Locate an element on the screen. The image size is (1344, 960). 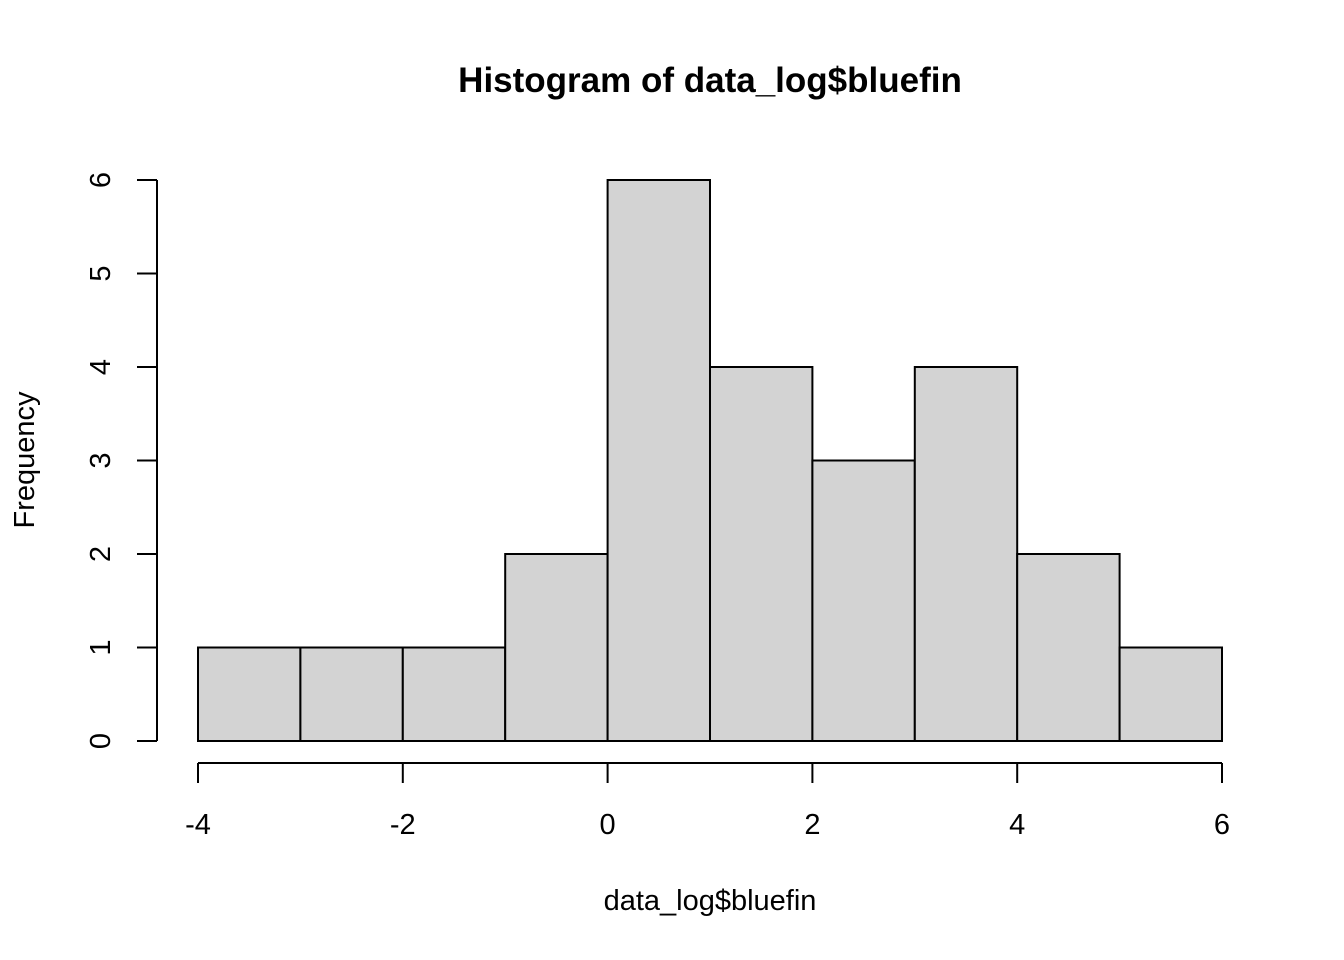
x-tick-label-4: 4 is located at coordinates (1017, 825).